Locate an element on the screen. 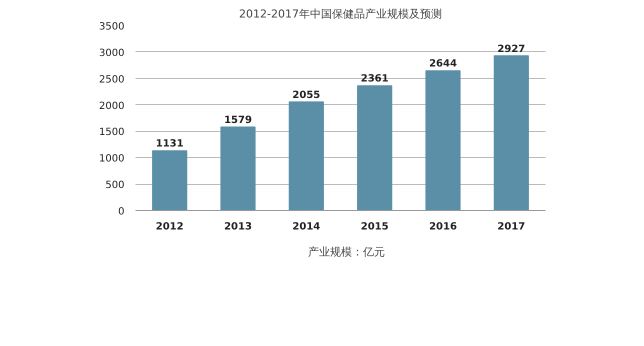 Image resolution: width=644 pixels, height=346 pixels. data-label: 1579 is located at coordinates (238, 120).